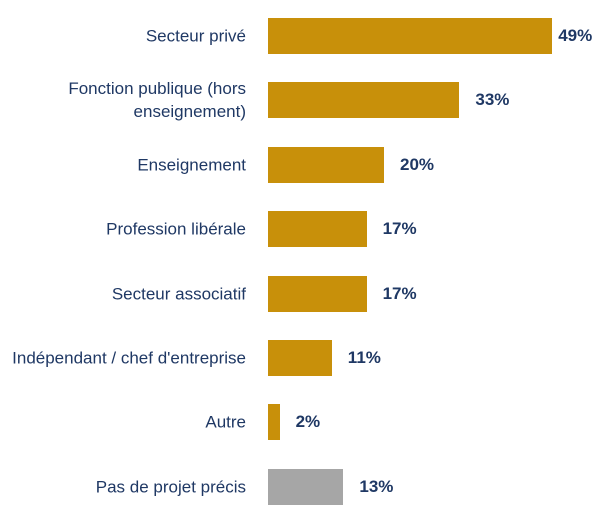 The height and width of the screenshot is (505, 612). Describe the element at coordinates (492, 100) in the screenshot. I see `value-label: 33%` at that location.